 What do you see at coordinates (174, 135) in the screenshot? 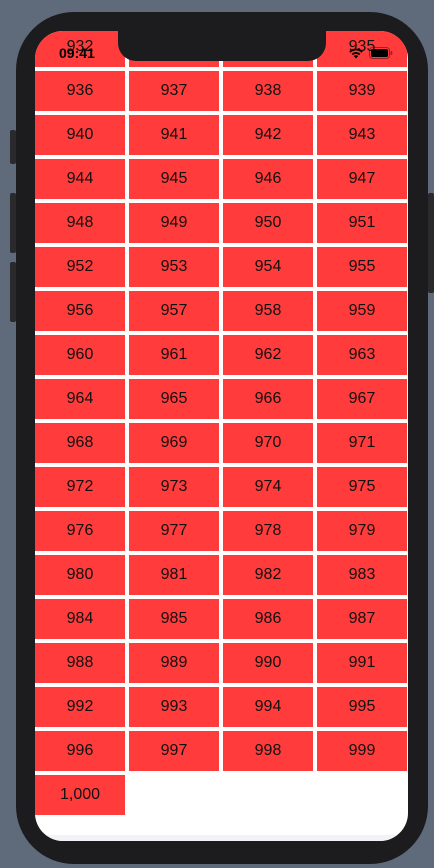
I see `grid-cell: 941` at bounding box center [174, 135].